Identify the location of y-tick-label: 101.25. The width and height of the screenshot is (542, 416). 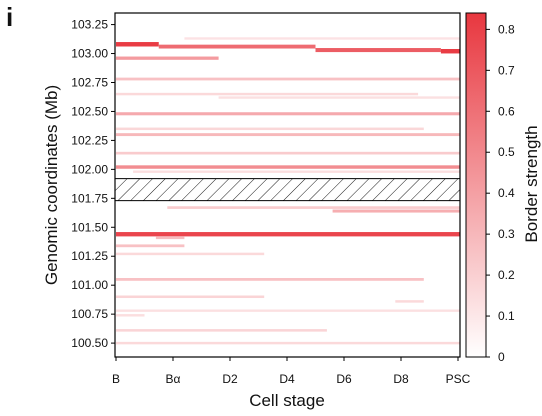
(89, 256).